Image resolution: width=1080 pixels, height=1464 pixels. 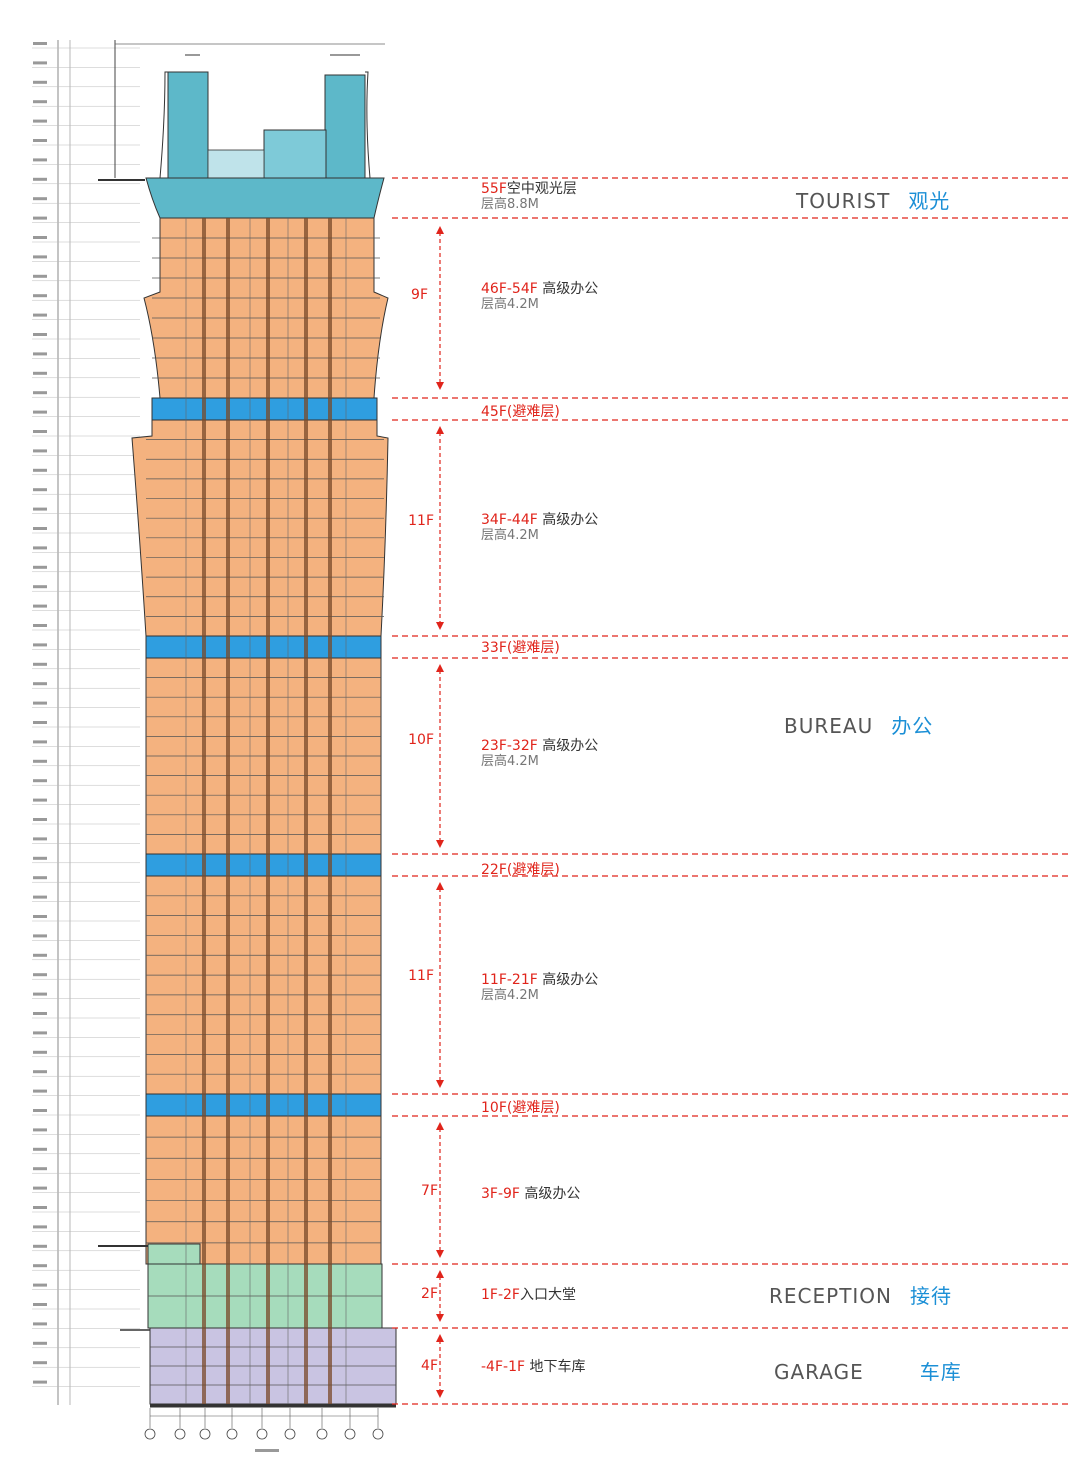 I want to click on label-10f-refuge: 10F(避难层), so click(x=520, y=1108).